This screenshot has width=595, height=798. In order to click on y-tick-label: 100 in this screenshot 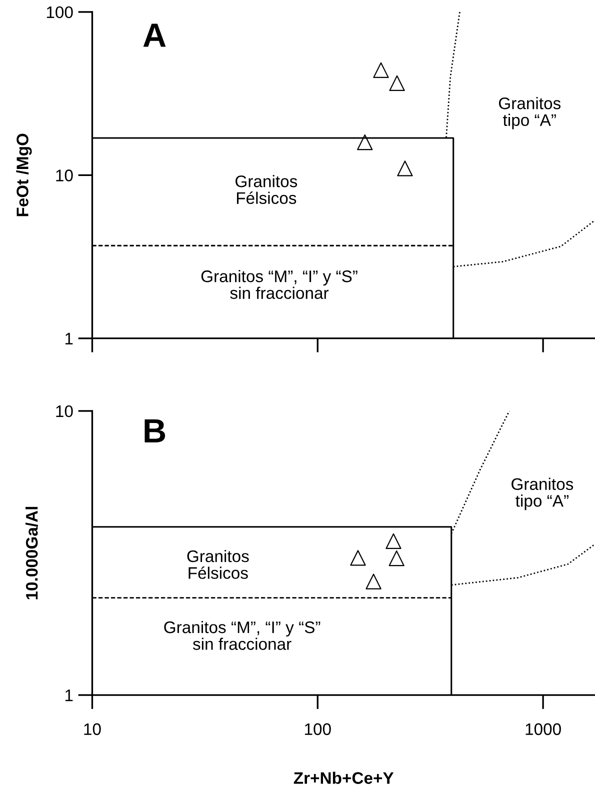, I will do `click(59, 12)`.